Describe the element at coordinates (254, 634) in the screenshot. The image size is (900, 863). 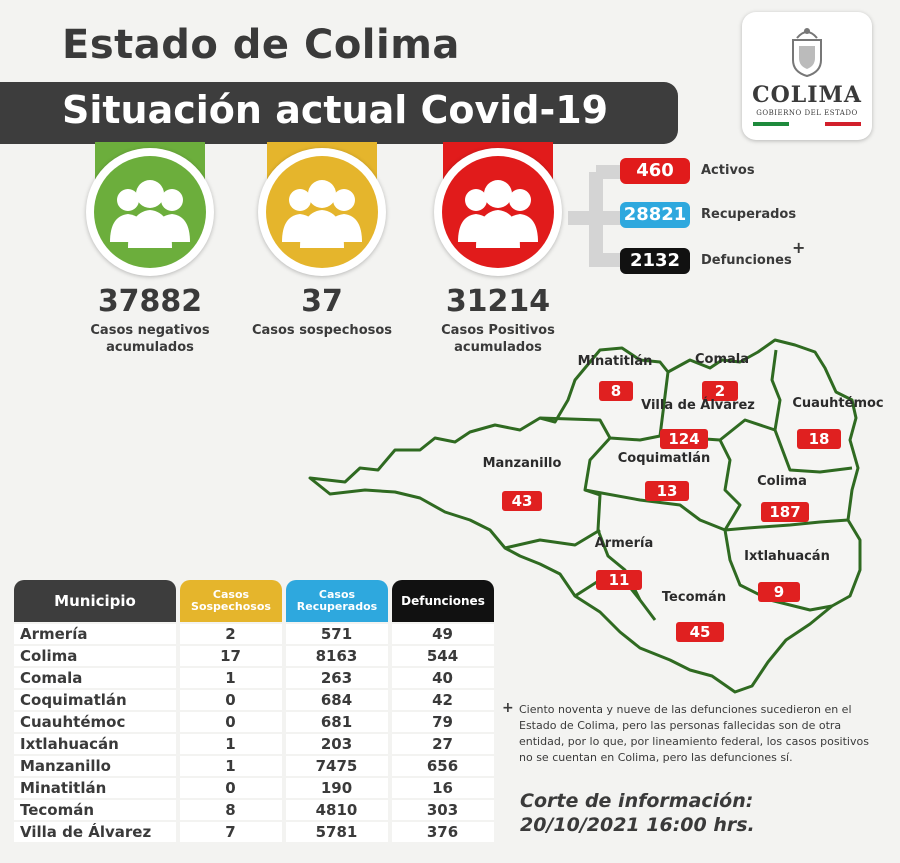
I see `table-row: Armería 2 571 49` at that location.